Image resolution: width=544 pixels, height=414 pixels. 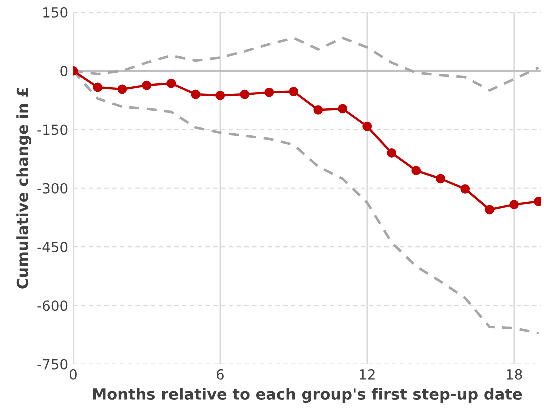 What do you see at coordinates (64, 71) in the screenshot?
I see `y-tick-label: 0` at bounding box center [64, 71].